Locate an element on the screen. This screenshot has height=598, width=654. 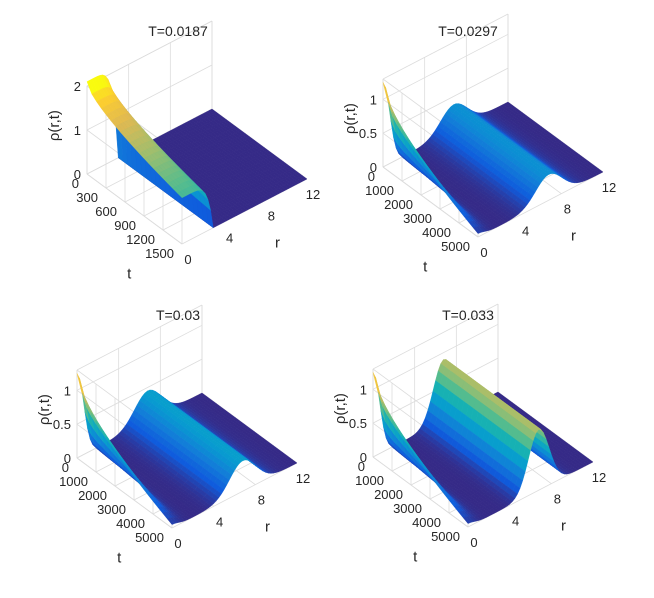
y-tick-label: 1200 is located at coordinates (140, 239).